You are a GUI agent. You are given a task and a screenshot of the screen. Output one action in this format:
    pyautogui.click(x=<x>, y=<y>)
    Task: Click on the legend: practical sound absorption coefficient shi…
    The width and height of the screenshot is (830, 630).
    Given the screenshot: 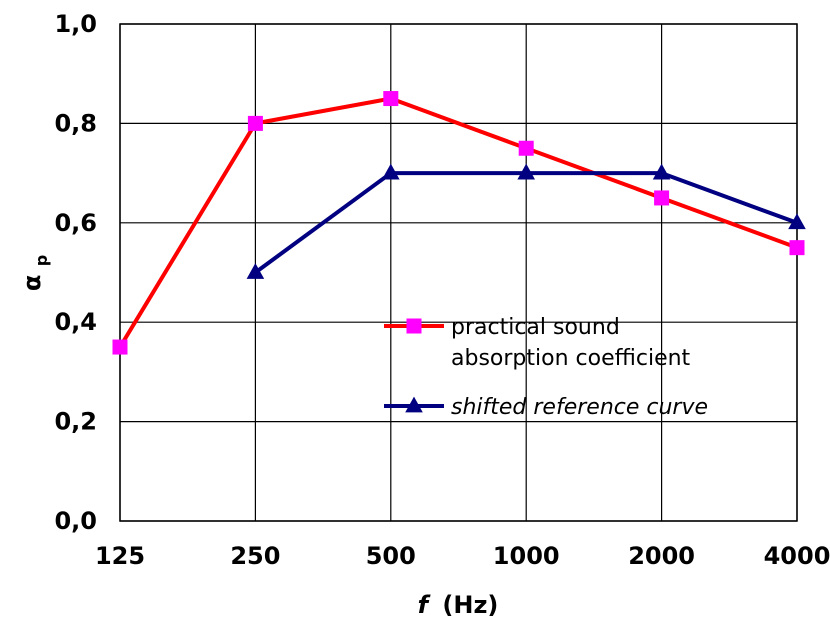 What is the action you would take?
    pyautogui.click(x=546, y=367)
    